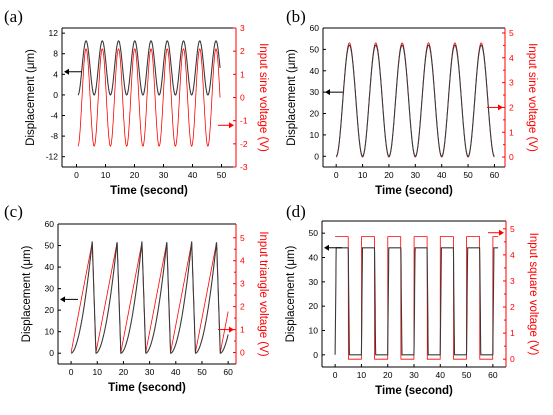  What do you see at coordinates (54, 33) in the screenshot?
I see `y-tick-label: 12` at bounding box center [54, 33].